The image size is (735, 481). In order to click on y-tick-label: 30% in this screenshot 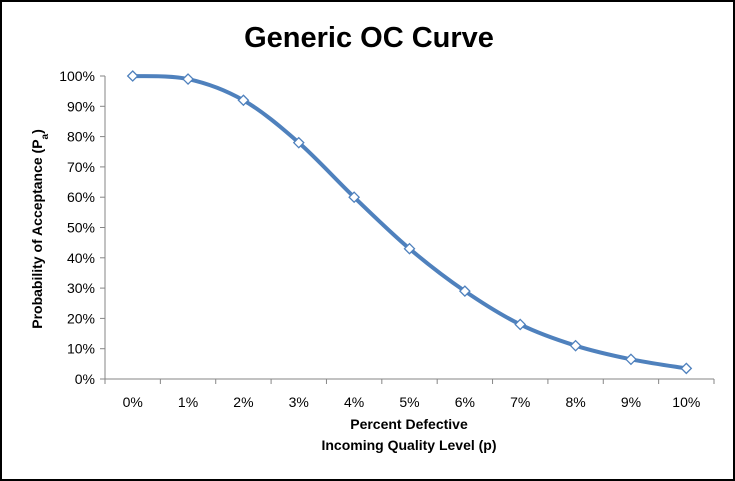, I will do `click(81, 288)`.